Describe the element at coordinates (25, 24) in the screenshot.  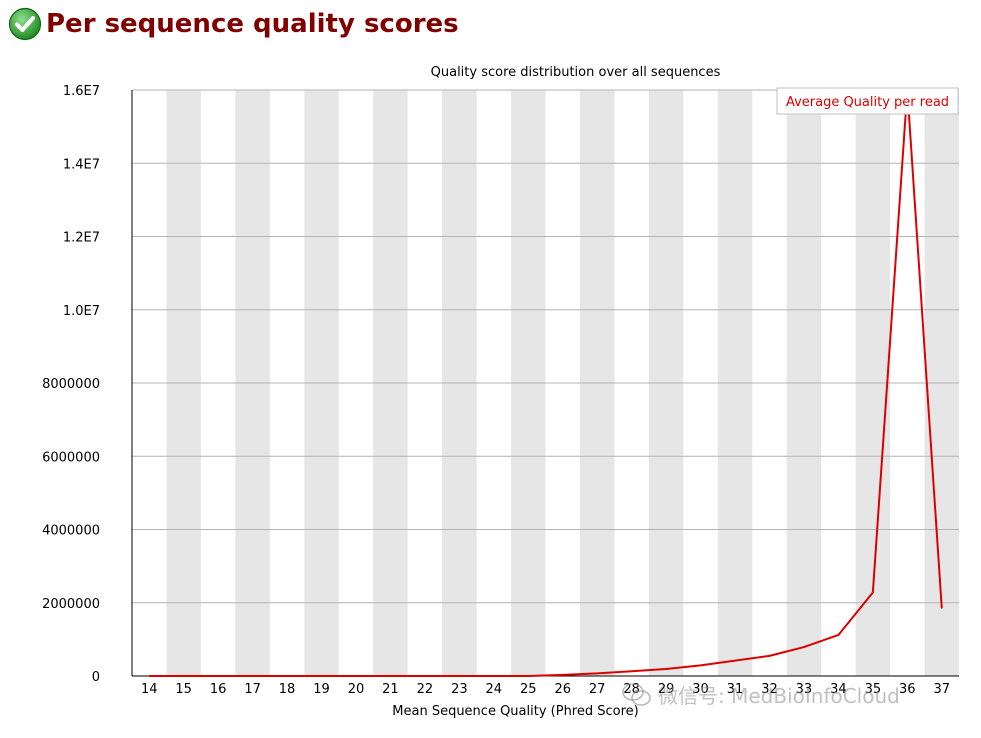
I see `check-circle-icon` at that location.